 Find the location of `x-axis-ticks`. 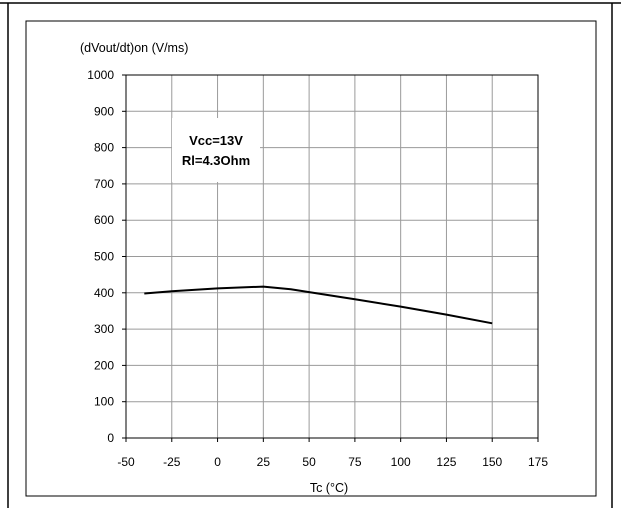

x-axis-ticks is located at coordinates (332, 440).